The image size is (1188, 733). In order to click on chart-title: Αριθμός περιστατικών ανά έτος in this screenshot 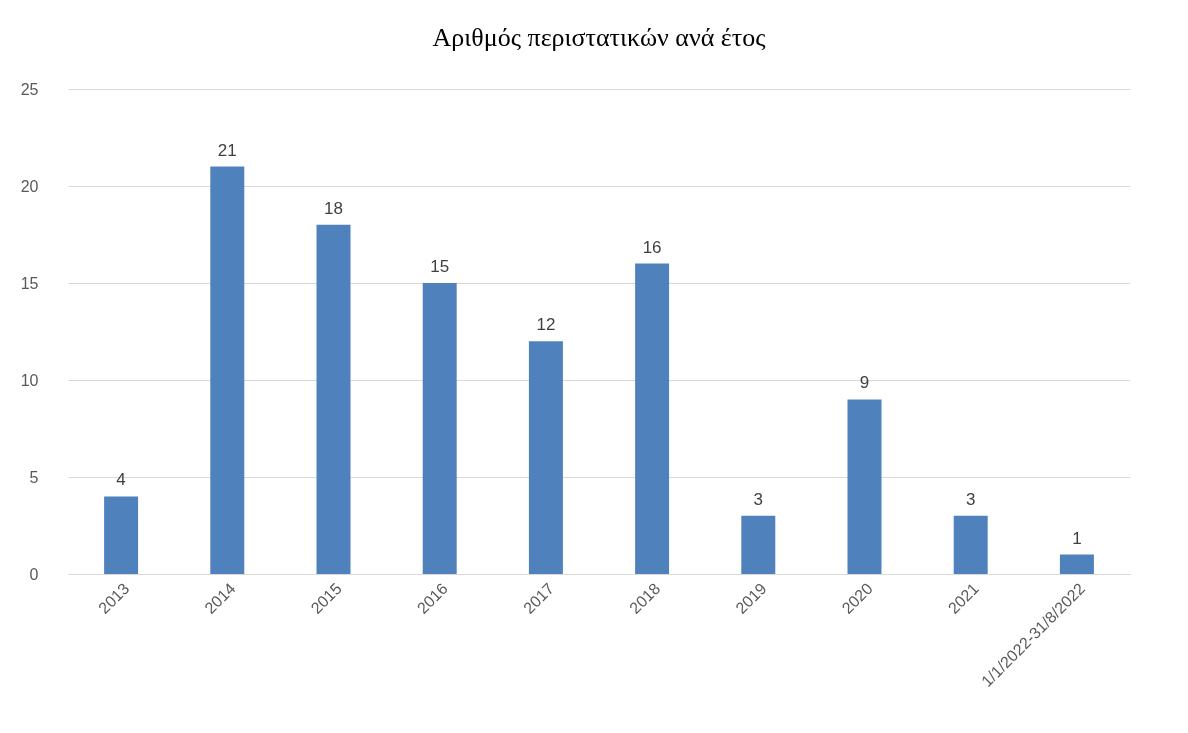, I will do `click(599, 37)`.